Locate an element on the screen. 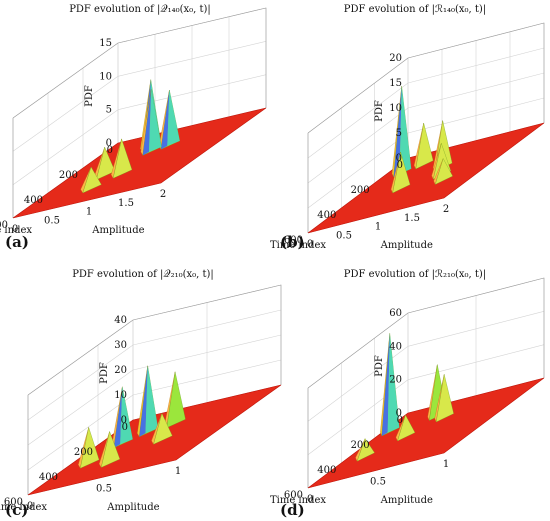 Image resolution: width=550 pixels, height=521 pixels. z-tick-label: 30 is located at coordinates (120, 345).